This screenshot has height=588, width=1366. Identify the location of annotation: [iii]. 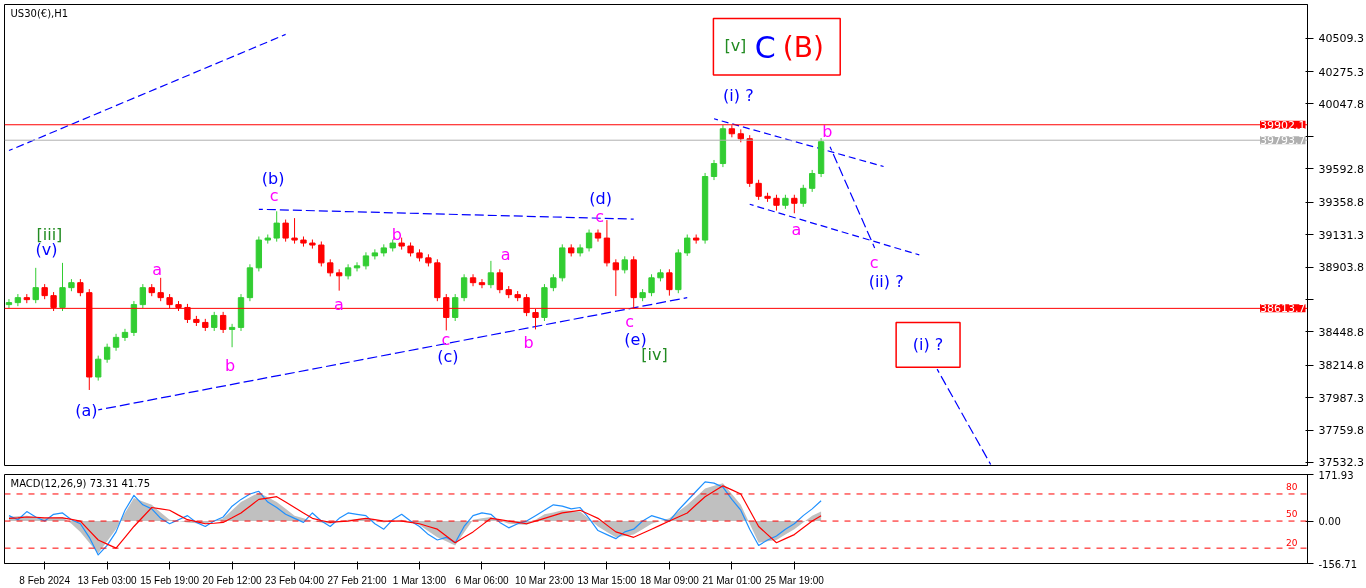
(49, 234).